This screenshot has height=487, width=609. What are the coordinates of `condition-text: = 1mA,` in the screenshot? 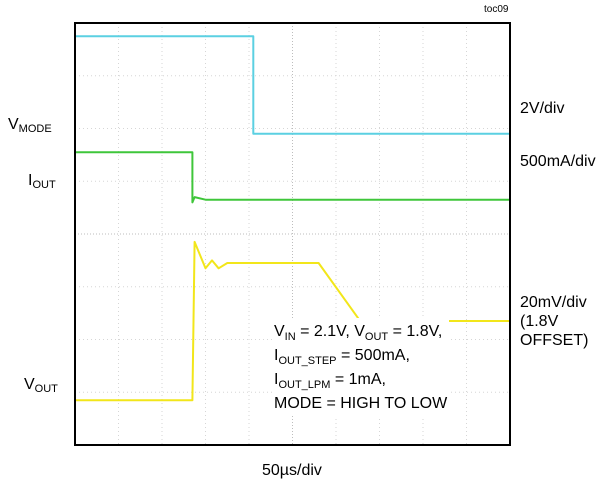 It's located at (358, 379).